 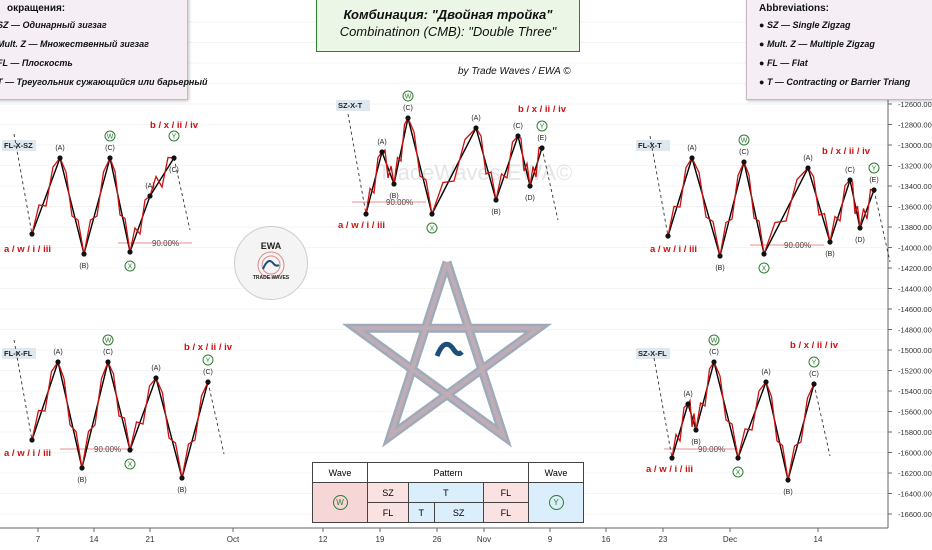 What do you see at coordinates (915, 350) in the screenshot?
I see `y-tick-label: -15000.00` at bounding box center [915, 350].